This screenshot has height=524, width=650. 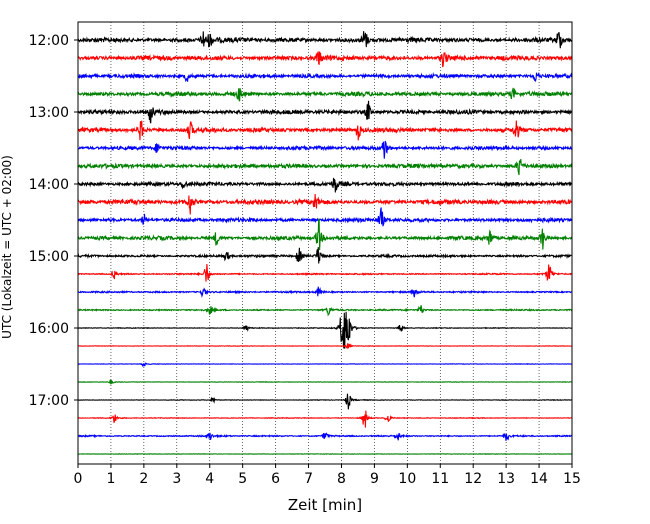 I want to click on x-axis-label: Zeit [min], so click(x=325, y=505).